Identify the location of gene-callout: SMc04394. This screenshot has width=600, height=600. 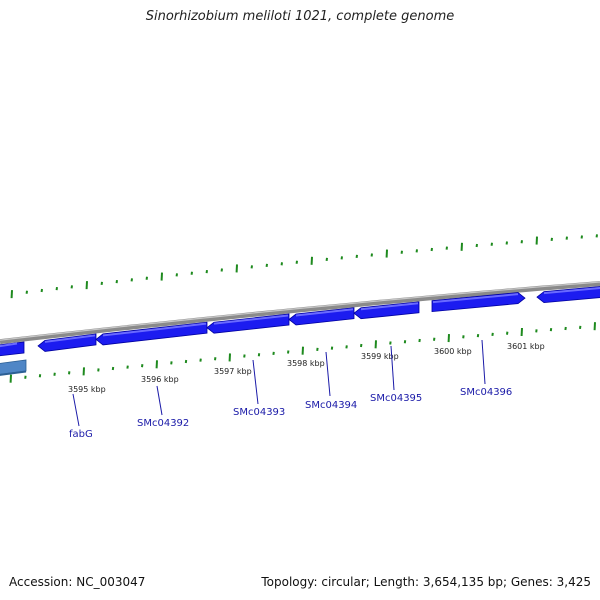
(331, 381).